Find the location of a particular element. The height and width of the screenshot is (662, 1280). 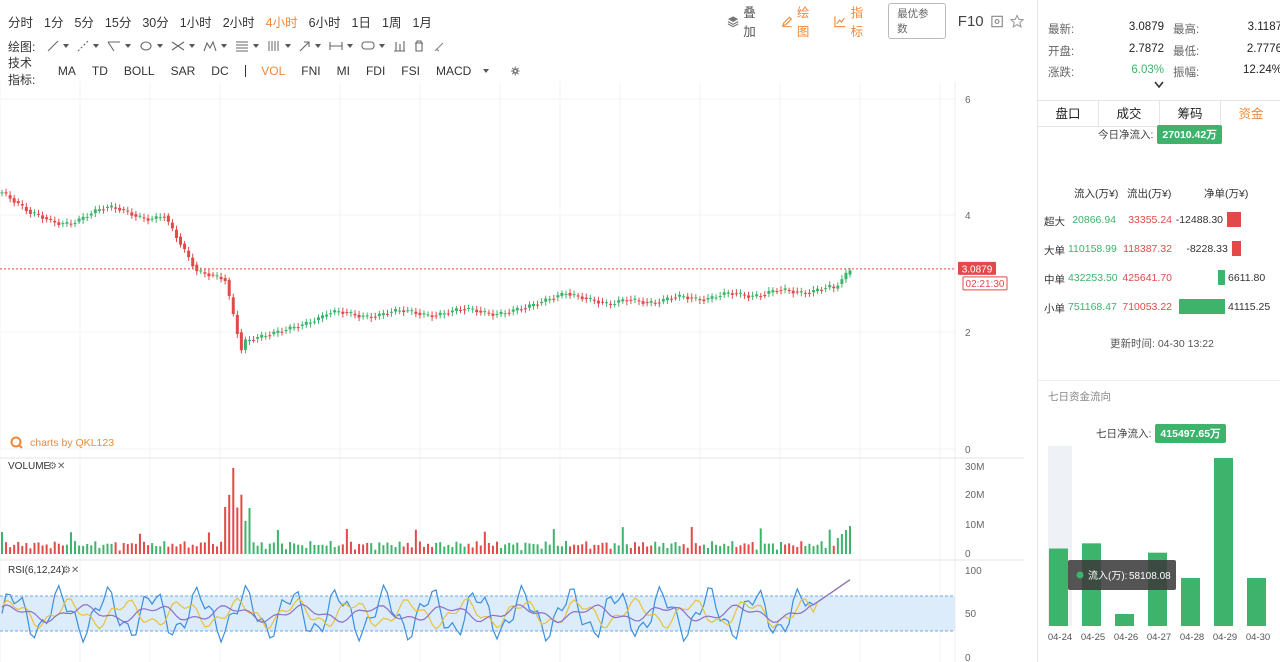

indicator-tool: 指标 is located at coordinates (854, 21).